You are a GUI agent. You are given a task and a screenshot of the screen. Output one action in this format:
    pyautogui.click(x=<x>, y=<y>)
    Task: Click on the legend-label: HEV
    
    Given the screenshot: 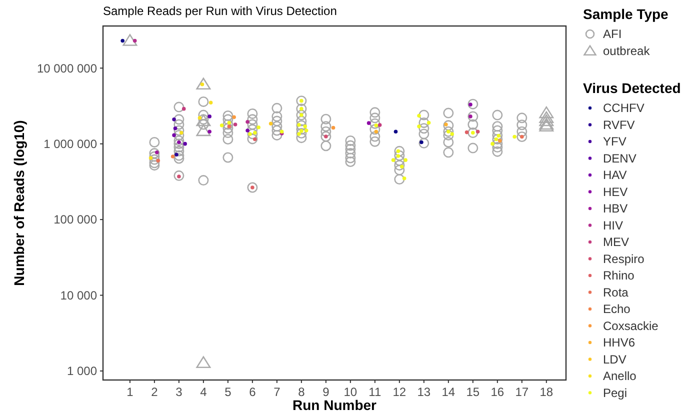 What is the action you would take?
    pyautogui.click(x=615, y=191)
    